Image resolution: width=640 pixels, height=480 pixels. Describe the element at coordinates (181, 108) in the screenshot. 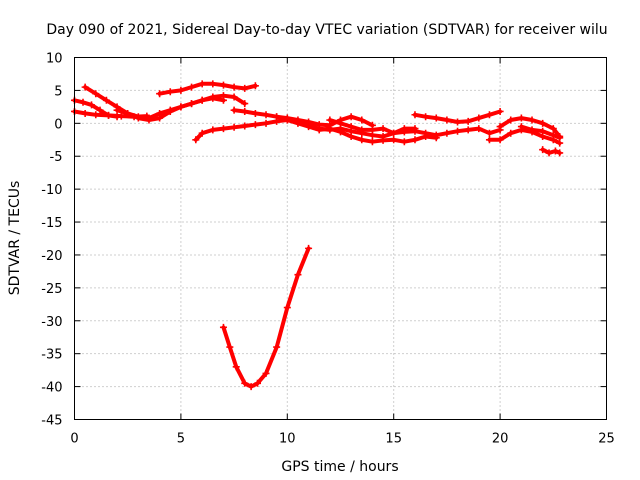

I see `series-track-d` at that location.